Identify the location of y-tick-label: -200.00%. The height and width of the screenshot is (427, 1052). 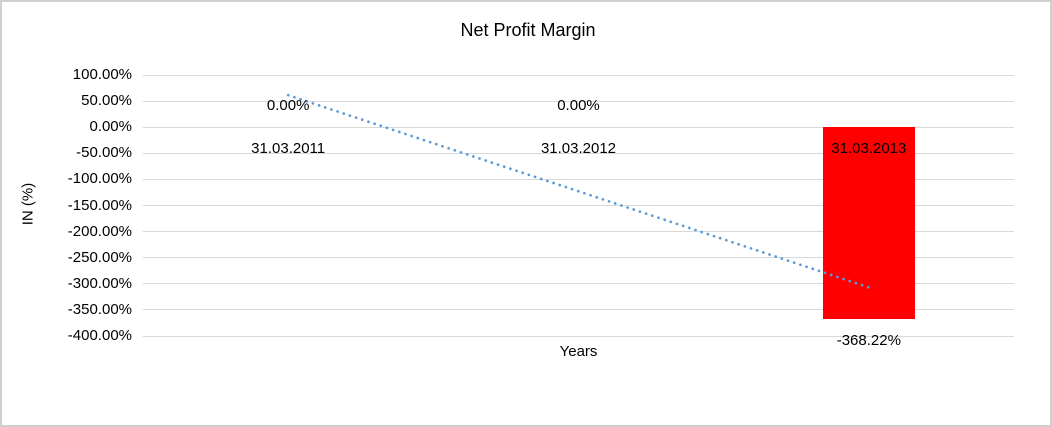
(99, 231).